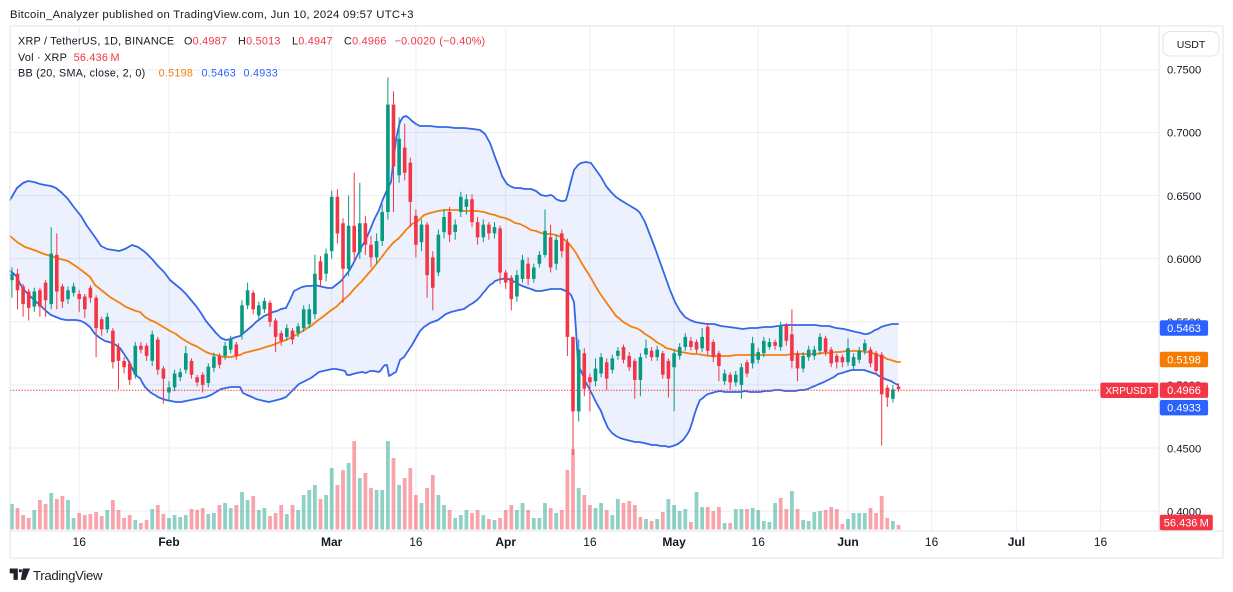 This screenshot has height=592, width=1233. Describe the element at coordinates (1184, 361) in the screenshot. I see `svg-text: 0.5198` at that location.